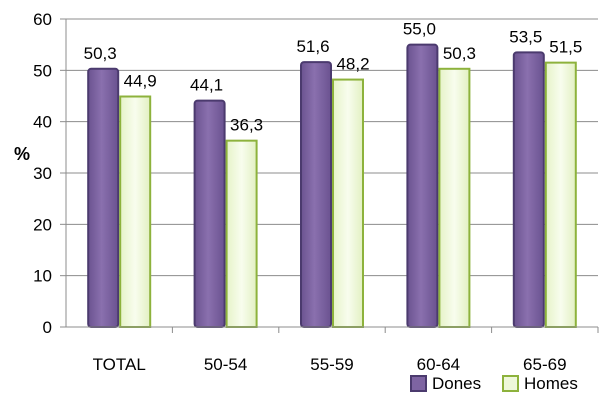  Describe the element at coordinates (419, 29) in the screenshot. I see `data-label: 55,0` at that location.